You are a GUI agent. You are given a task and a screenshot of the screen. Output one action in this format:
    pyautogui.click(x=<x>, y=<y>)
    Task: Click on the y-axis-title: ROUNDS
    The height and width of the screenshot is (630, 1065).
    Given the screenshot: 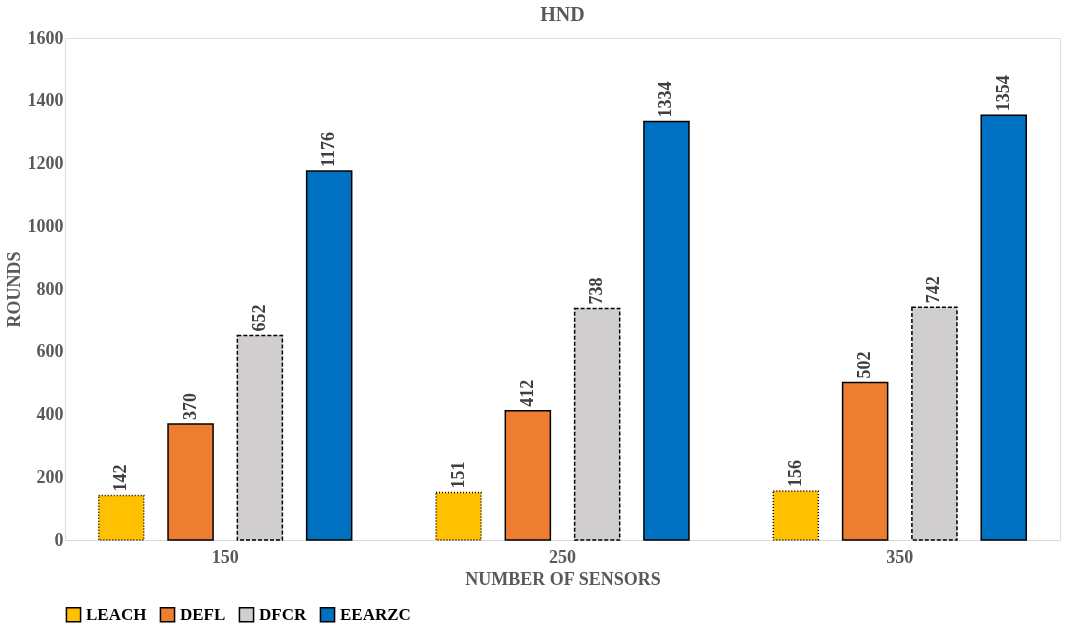 What is the action you would take?
    pyautogui.click(x=13, y=289)
    